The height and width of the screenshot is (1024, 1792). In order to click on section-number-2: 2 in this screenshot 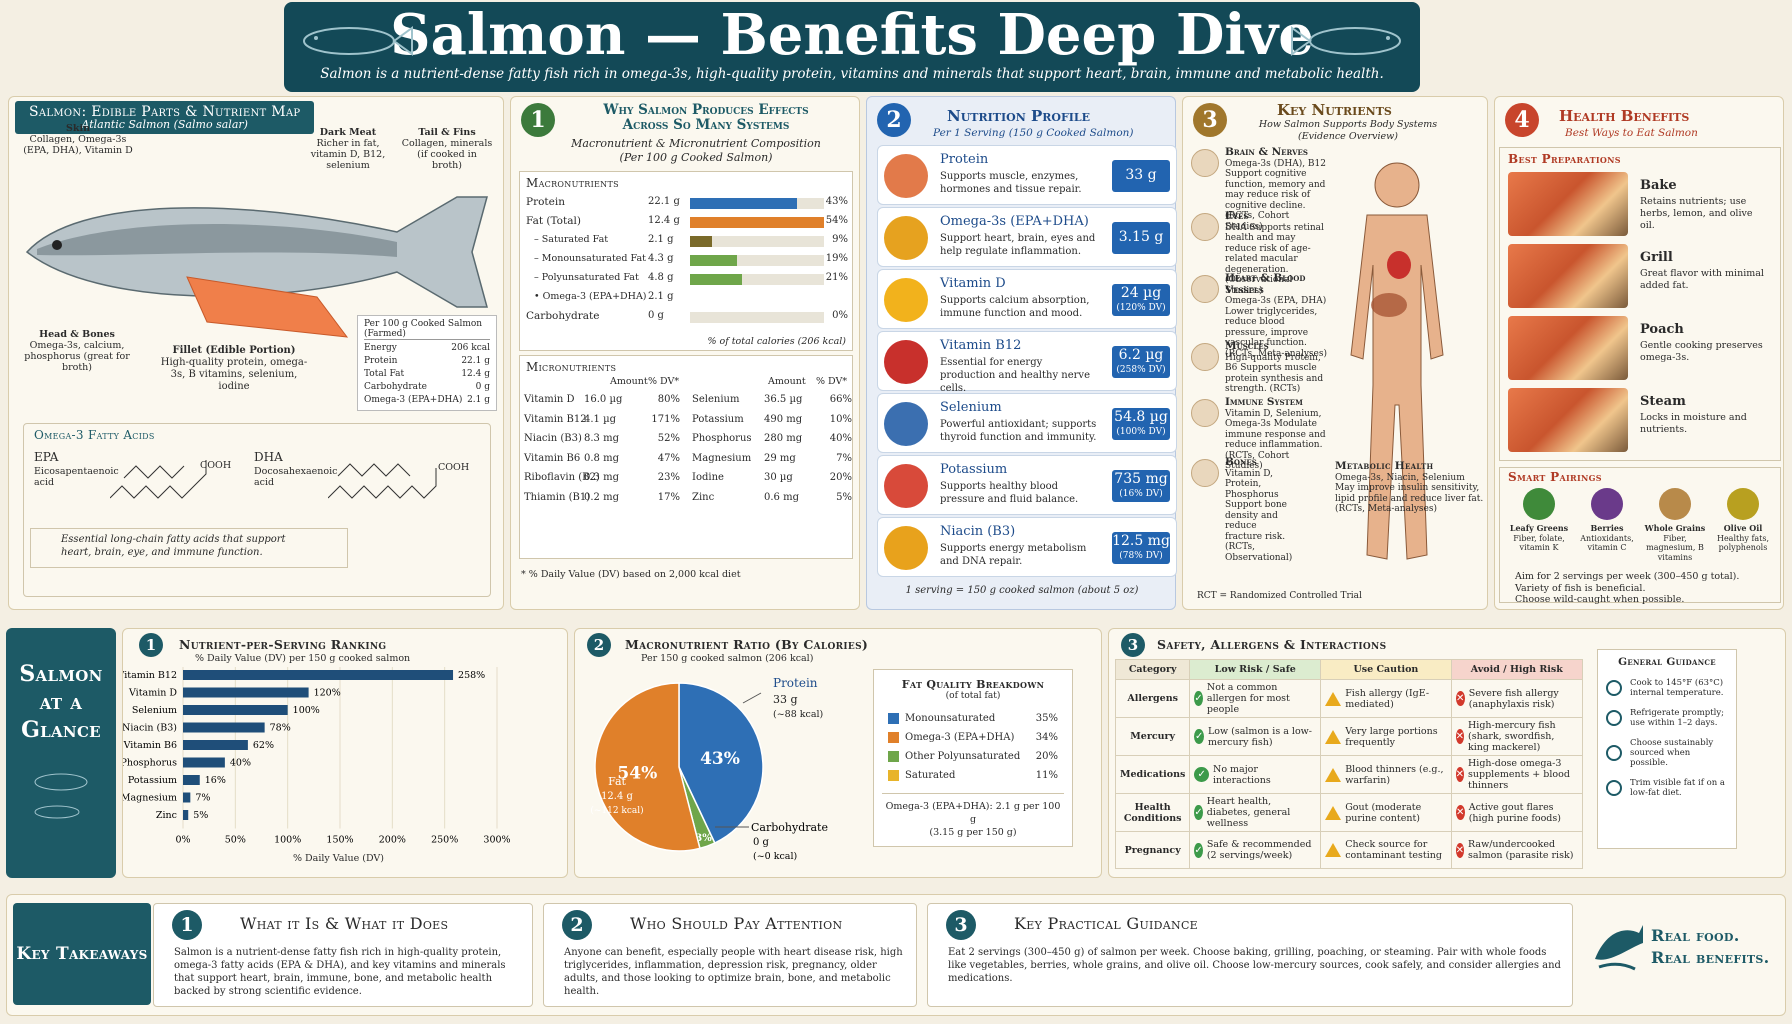, I will do `click(894, 120)`.